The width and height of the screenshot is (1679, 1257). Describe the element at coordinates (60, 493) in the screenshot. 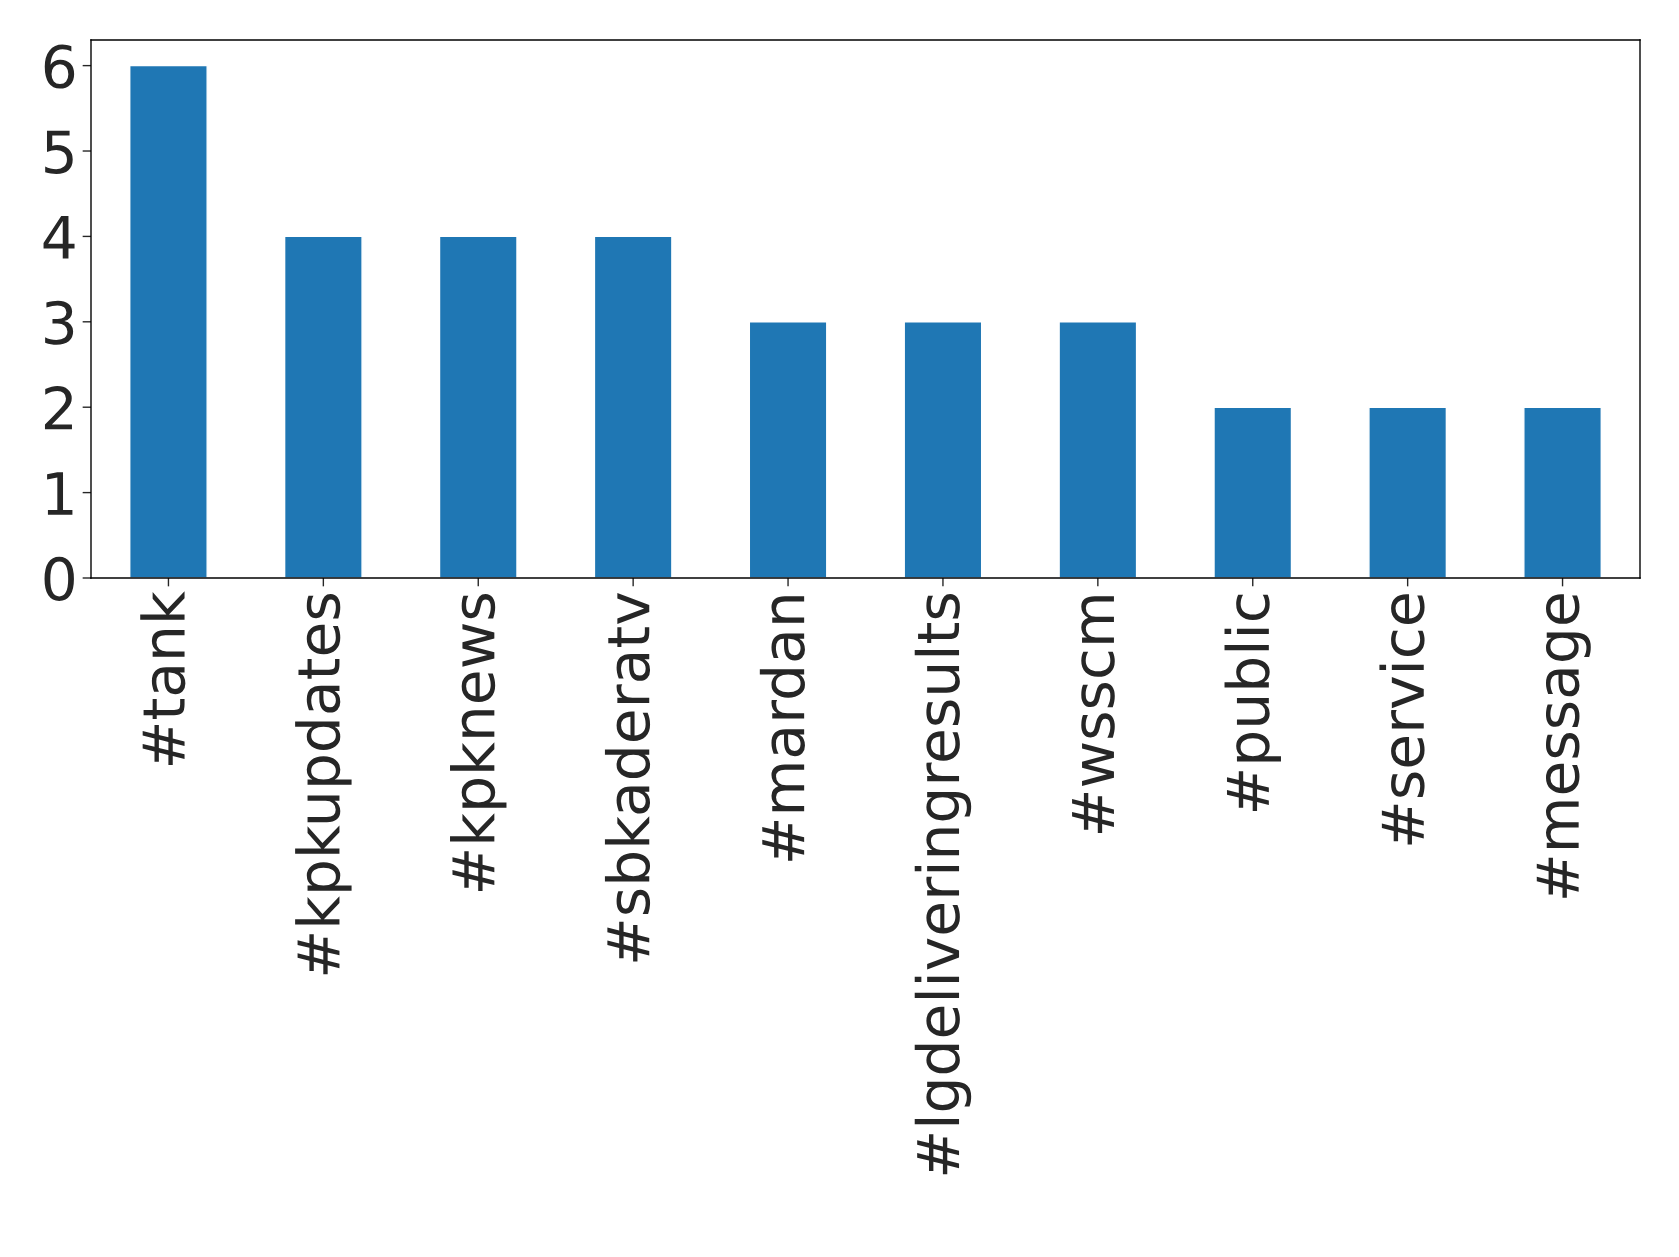

I see `y-tick-label: 1` at that location.